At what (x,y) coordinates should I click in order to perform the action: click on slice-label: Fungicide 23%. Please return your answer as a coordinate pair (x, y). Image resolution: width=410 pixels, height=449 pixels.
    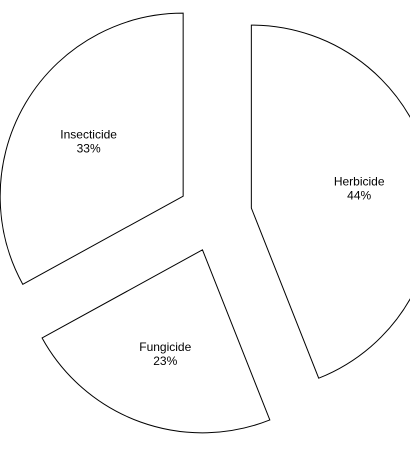
    Looking at the image, I should click on (165, 354).